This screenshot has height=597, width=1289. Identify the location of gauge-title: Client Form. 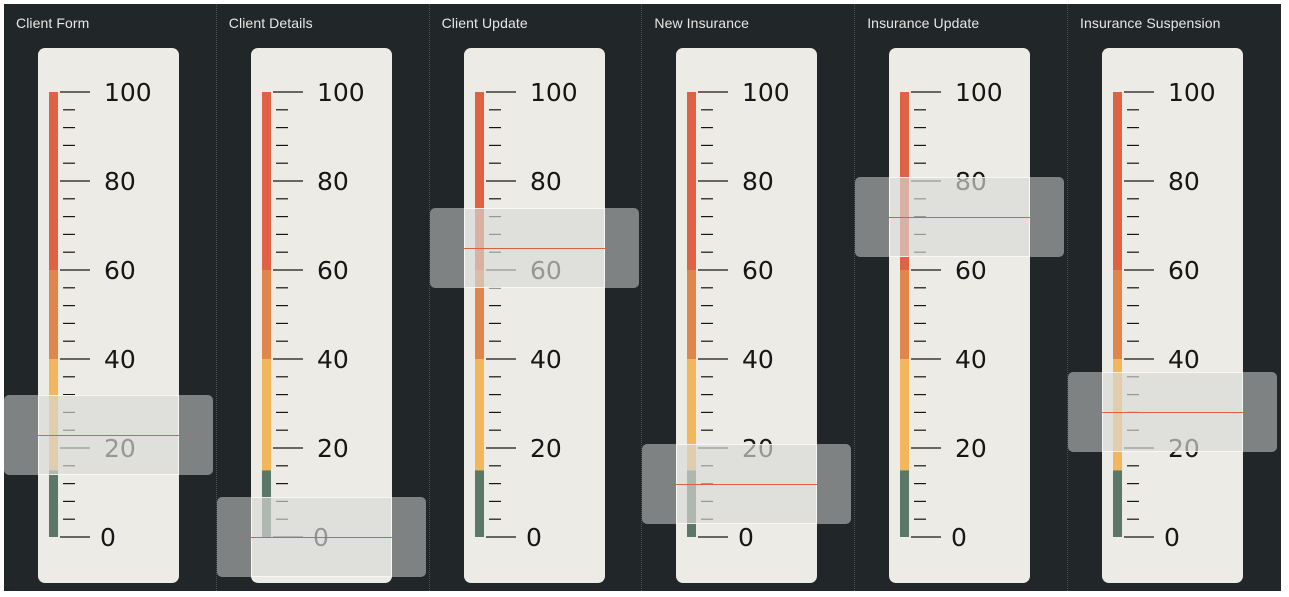
(53, 23).